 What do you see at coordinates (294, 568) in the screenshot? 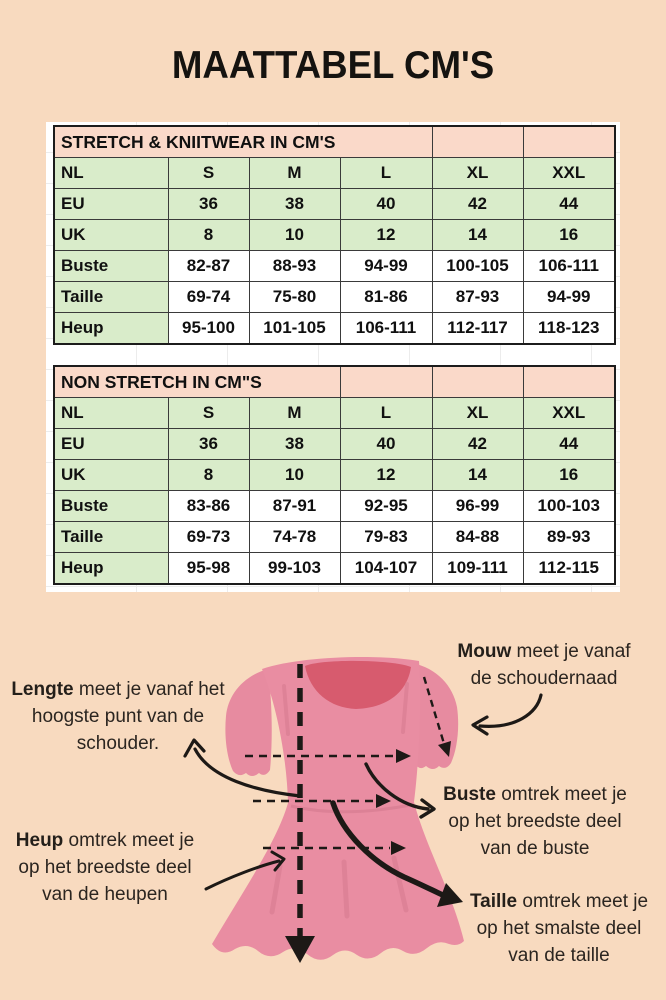
I see `value-cell: 99-103` at bounding box center [294, 568].